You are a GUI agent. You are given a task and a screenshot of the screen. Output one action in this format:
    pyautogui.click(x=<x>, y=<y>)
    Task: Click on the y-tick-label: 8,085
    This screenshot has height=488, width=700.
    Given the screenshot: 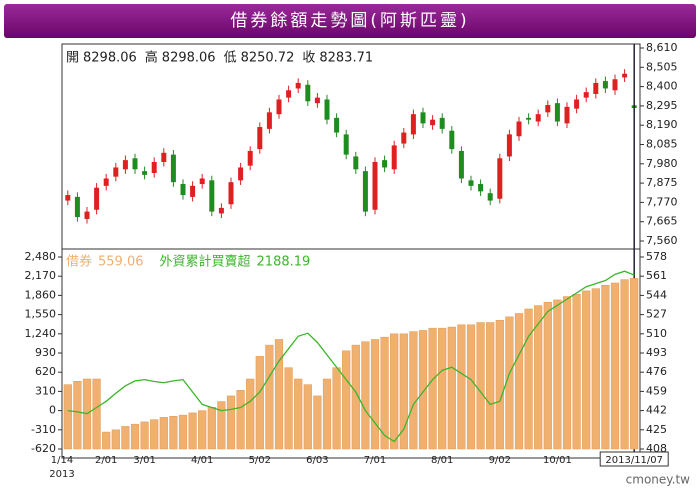 What is the action you would take?
    pyautogui.click(x=662, y=144)
    